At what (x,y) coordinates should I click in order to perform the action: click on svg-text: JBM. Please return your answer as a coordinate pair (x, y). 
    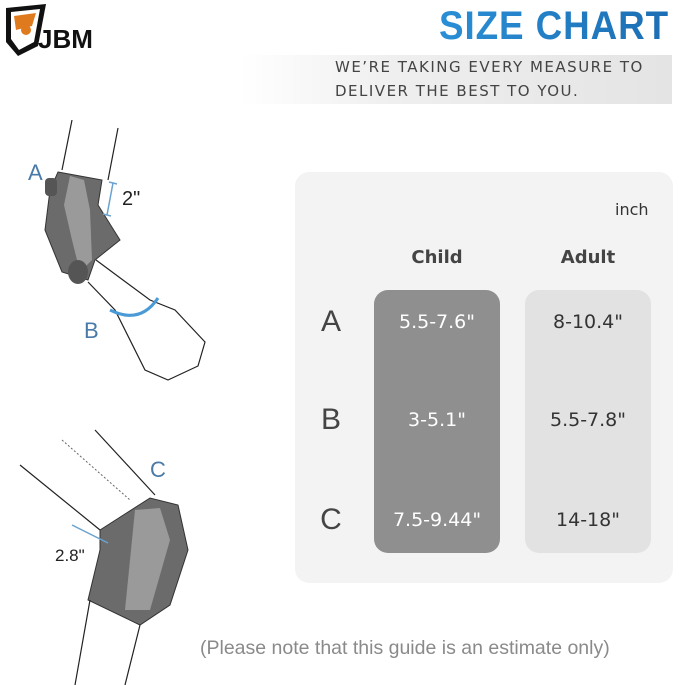
    Looking at the image, I should click on (65, 39).